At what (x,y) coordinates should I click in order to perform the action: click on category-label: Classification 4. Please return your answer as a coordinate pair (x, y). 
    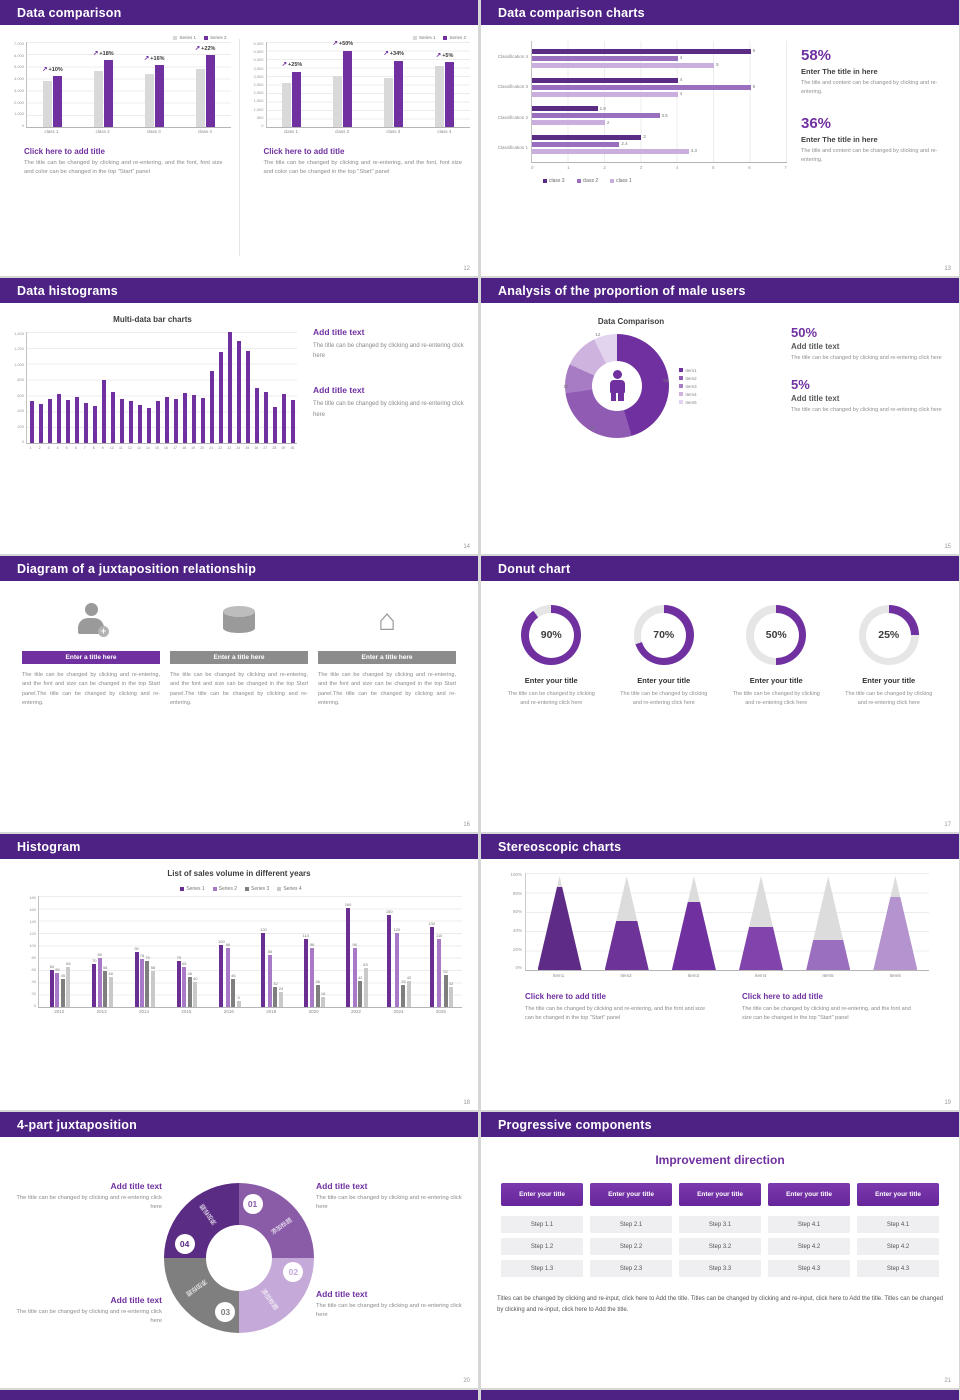
    Looking at the image, I should click on (512, 56).